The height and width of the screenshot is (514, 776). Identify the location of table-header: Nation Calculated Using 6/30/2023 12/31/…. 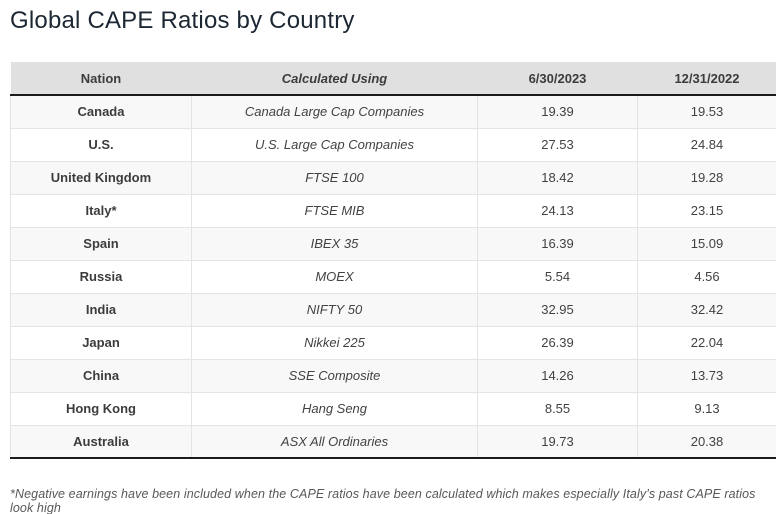
(393, 79).